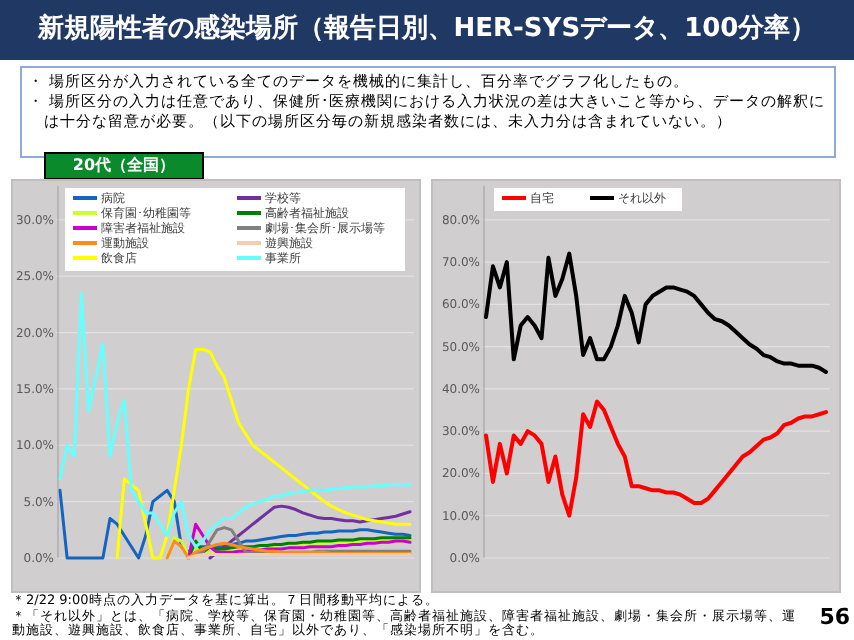 The height and width of the screenshot is (640, 854). I want to click on chart-title: 新規陽性者の感染場所（報告日別、HER-SYSデータ、100分率）, so click(427, 30).